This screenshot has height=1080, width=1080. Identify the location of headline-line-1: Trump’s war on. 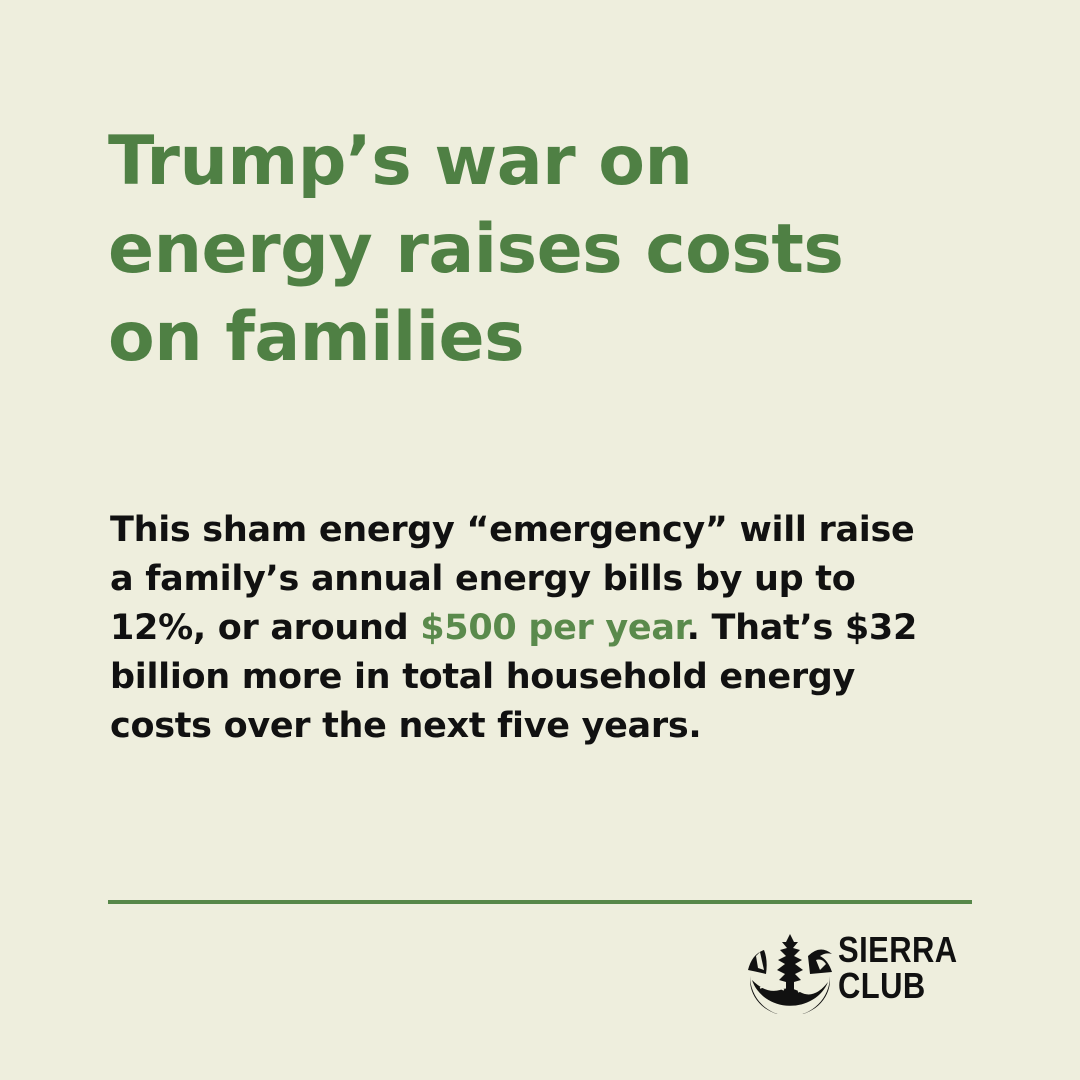
(400, 161).